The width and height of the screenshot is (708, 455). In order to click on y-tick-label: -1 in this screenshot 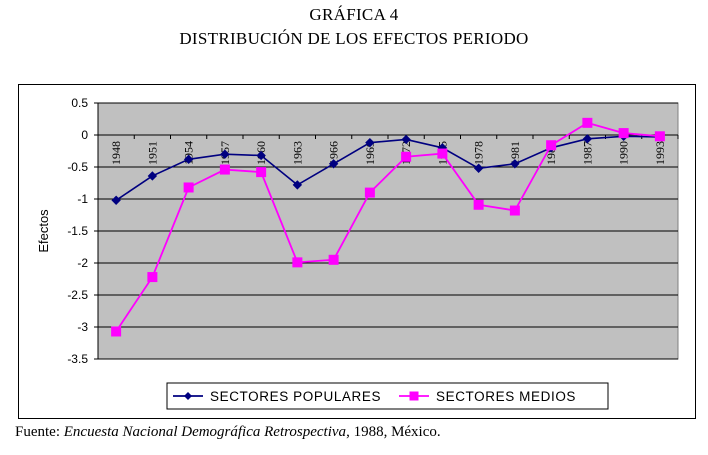, I will do `click(82, 199)`.